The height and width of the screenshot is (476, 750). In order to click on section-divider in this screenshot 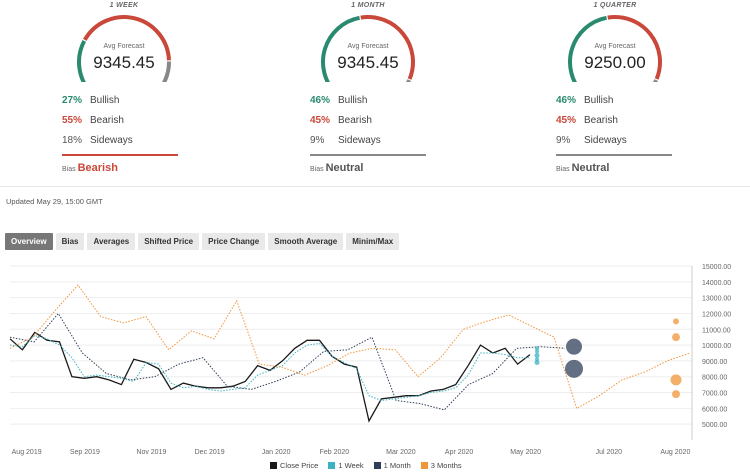, I will do `click(375, 186)`.